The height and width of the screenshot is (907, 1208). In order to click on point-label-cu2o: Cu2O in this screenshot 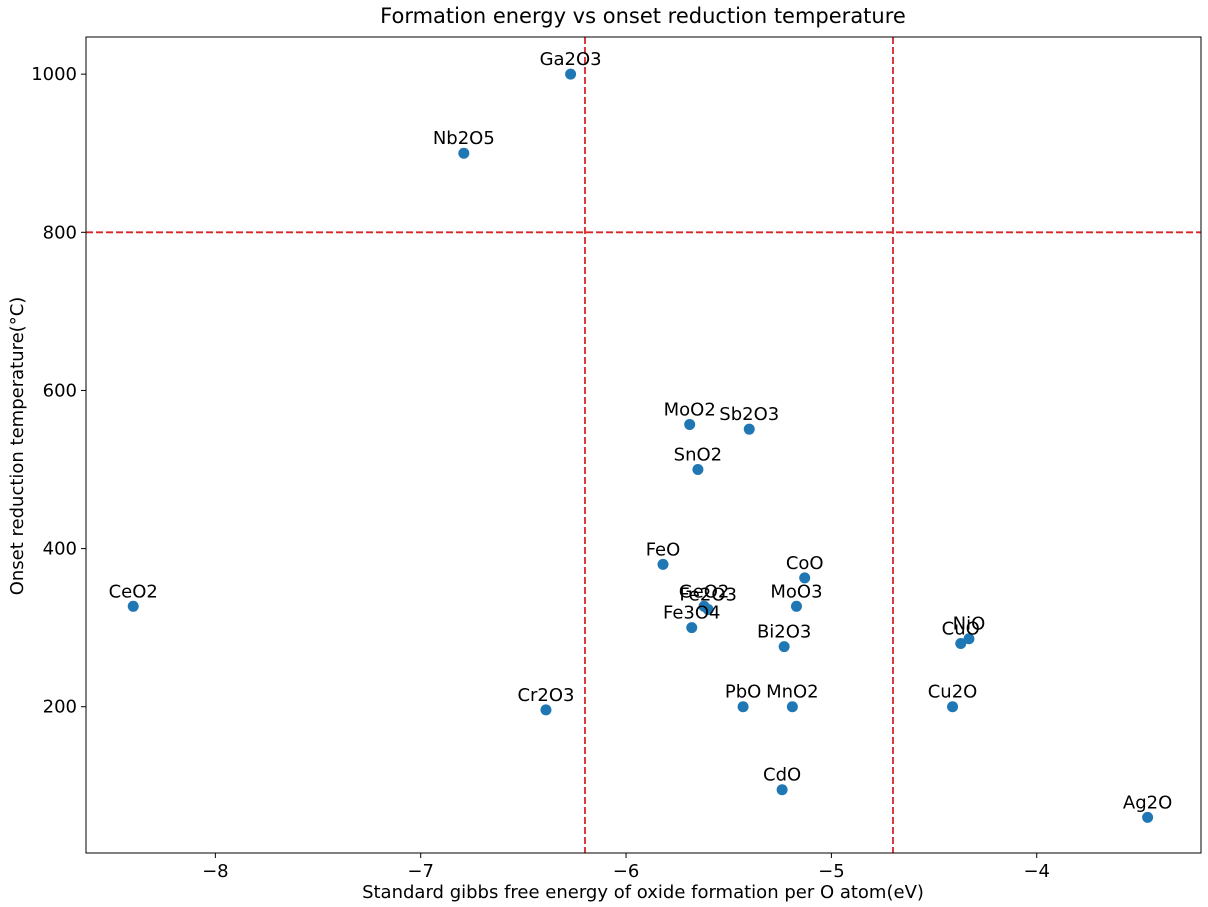, I will do `click(953, 692)`.